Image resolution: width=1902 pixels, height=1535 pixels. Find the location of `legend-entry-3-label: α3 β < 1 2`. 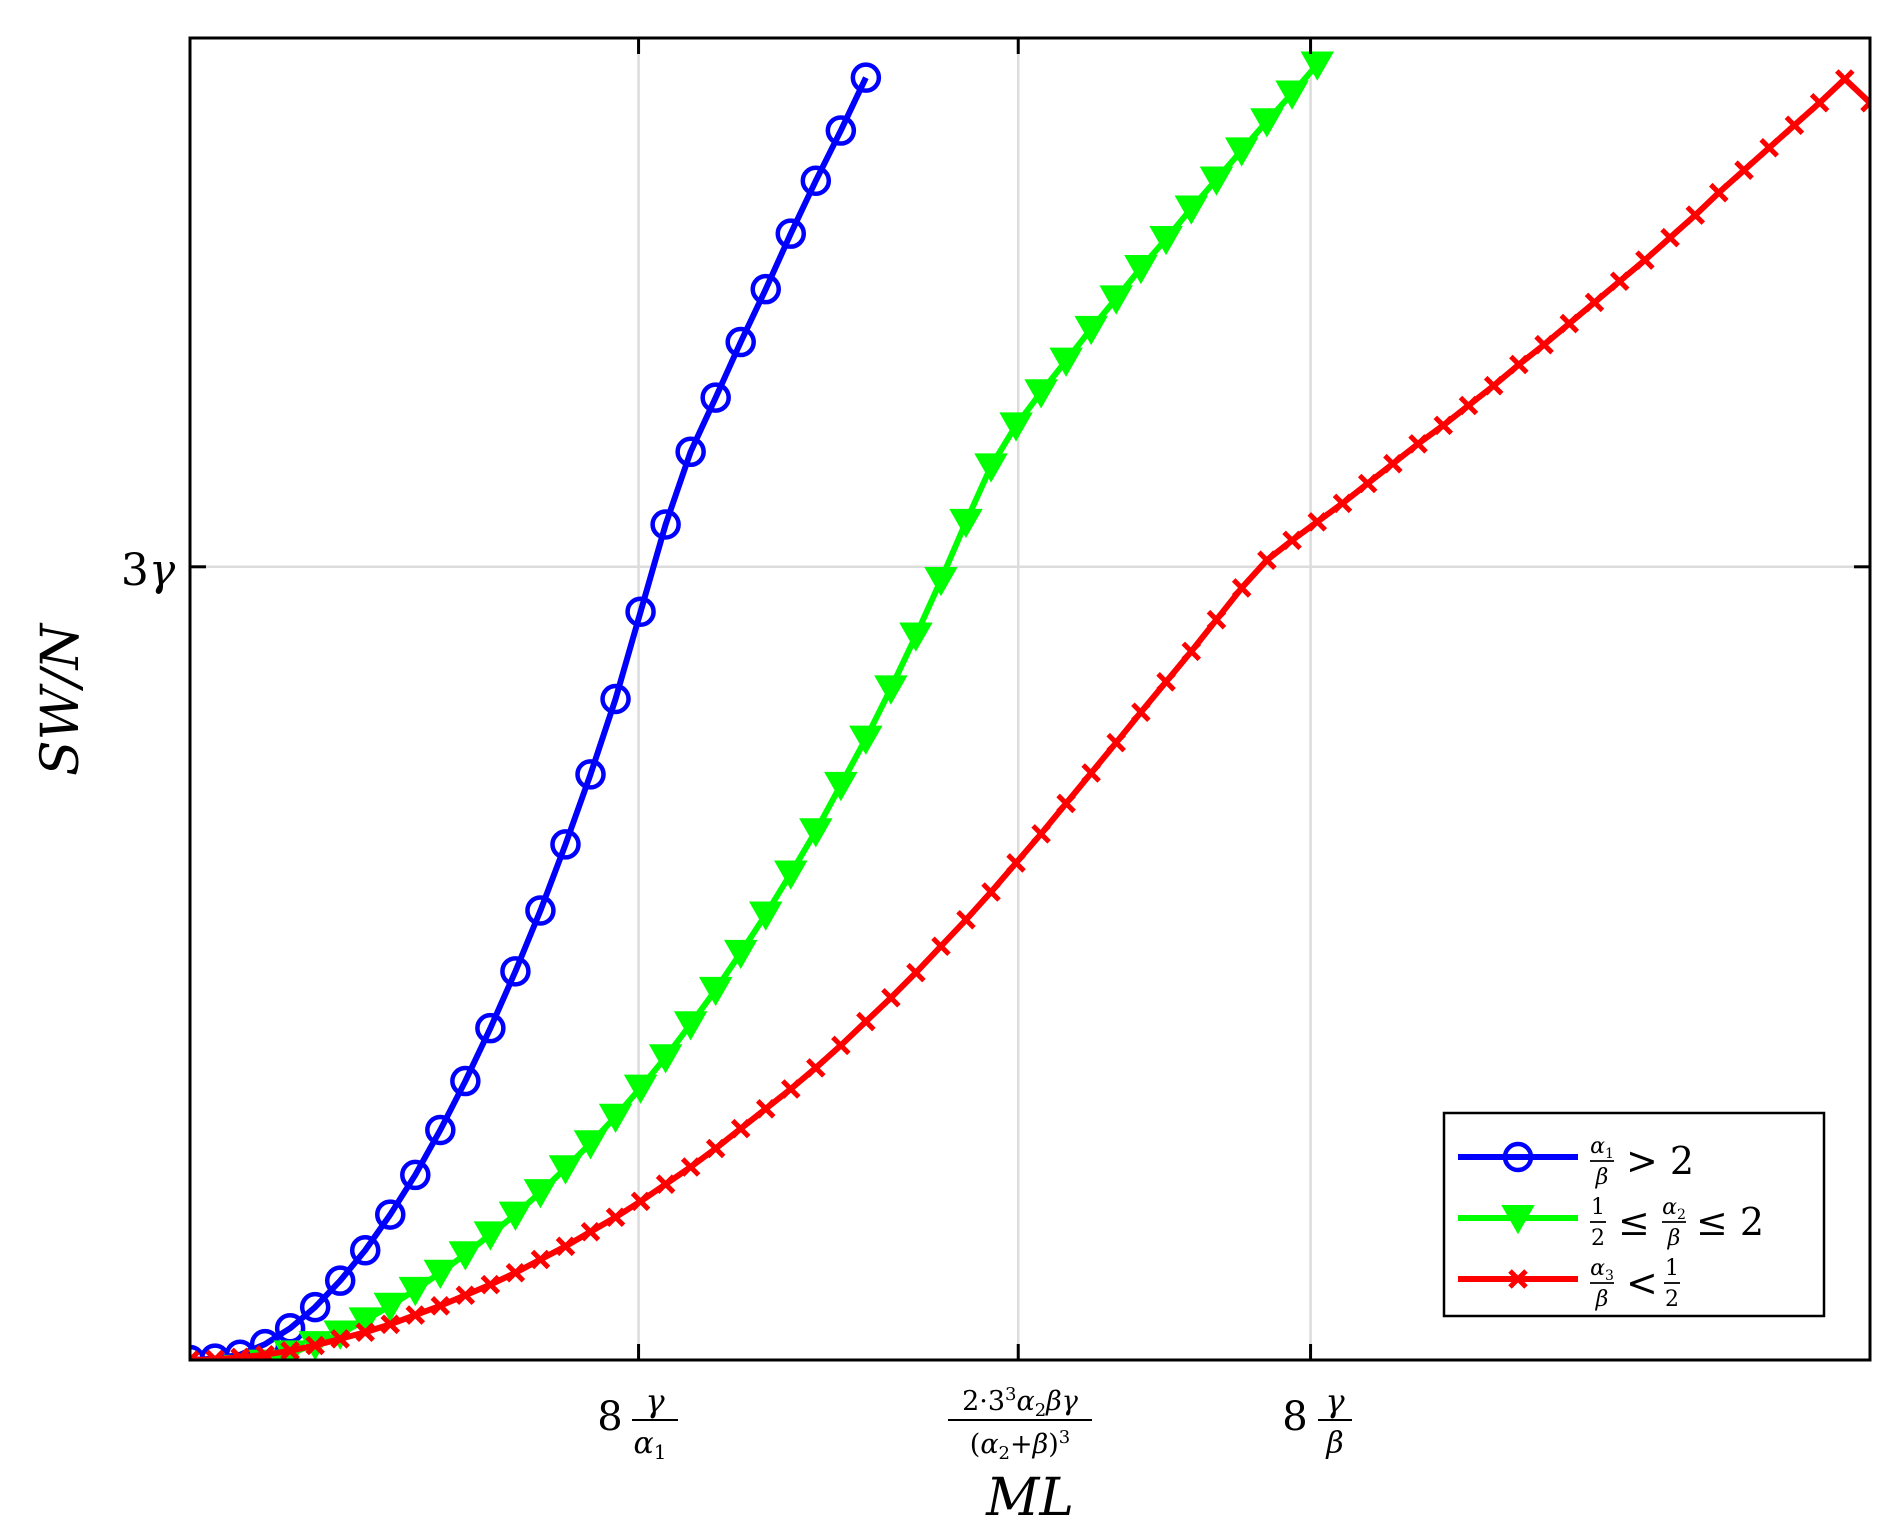

legend-entry-3-label: α3 β < 1 2 is located at coordinates (1635, 1284).